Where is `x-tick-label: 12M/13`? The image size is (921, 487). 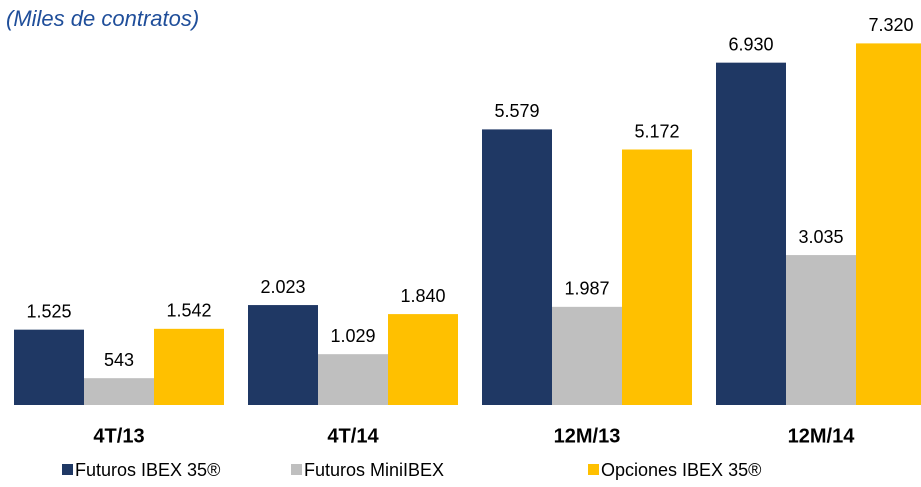
x-tick-label: 12M/13 is located at coordinates (587, 436).